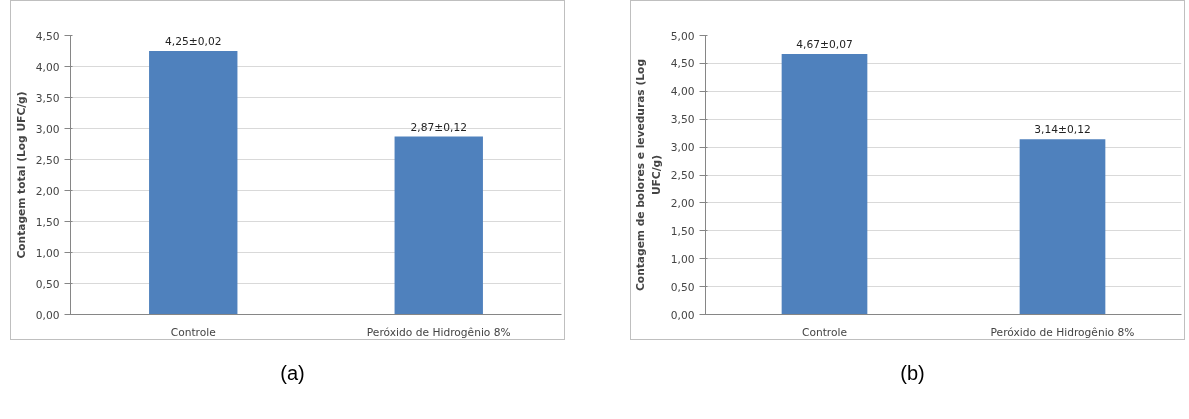  What do you see at coordinates (1062, 130) in the screenshot?
I see `data-label: 3,14±0,12` at bounding box center [1062, 130].